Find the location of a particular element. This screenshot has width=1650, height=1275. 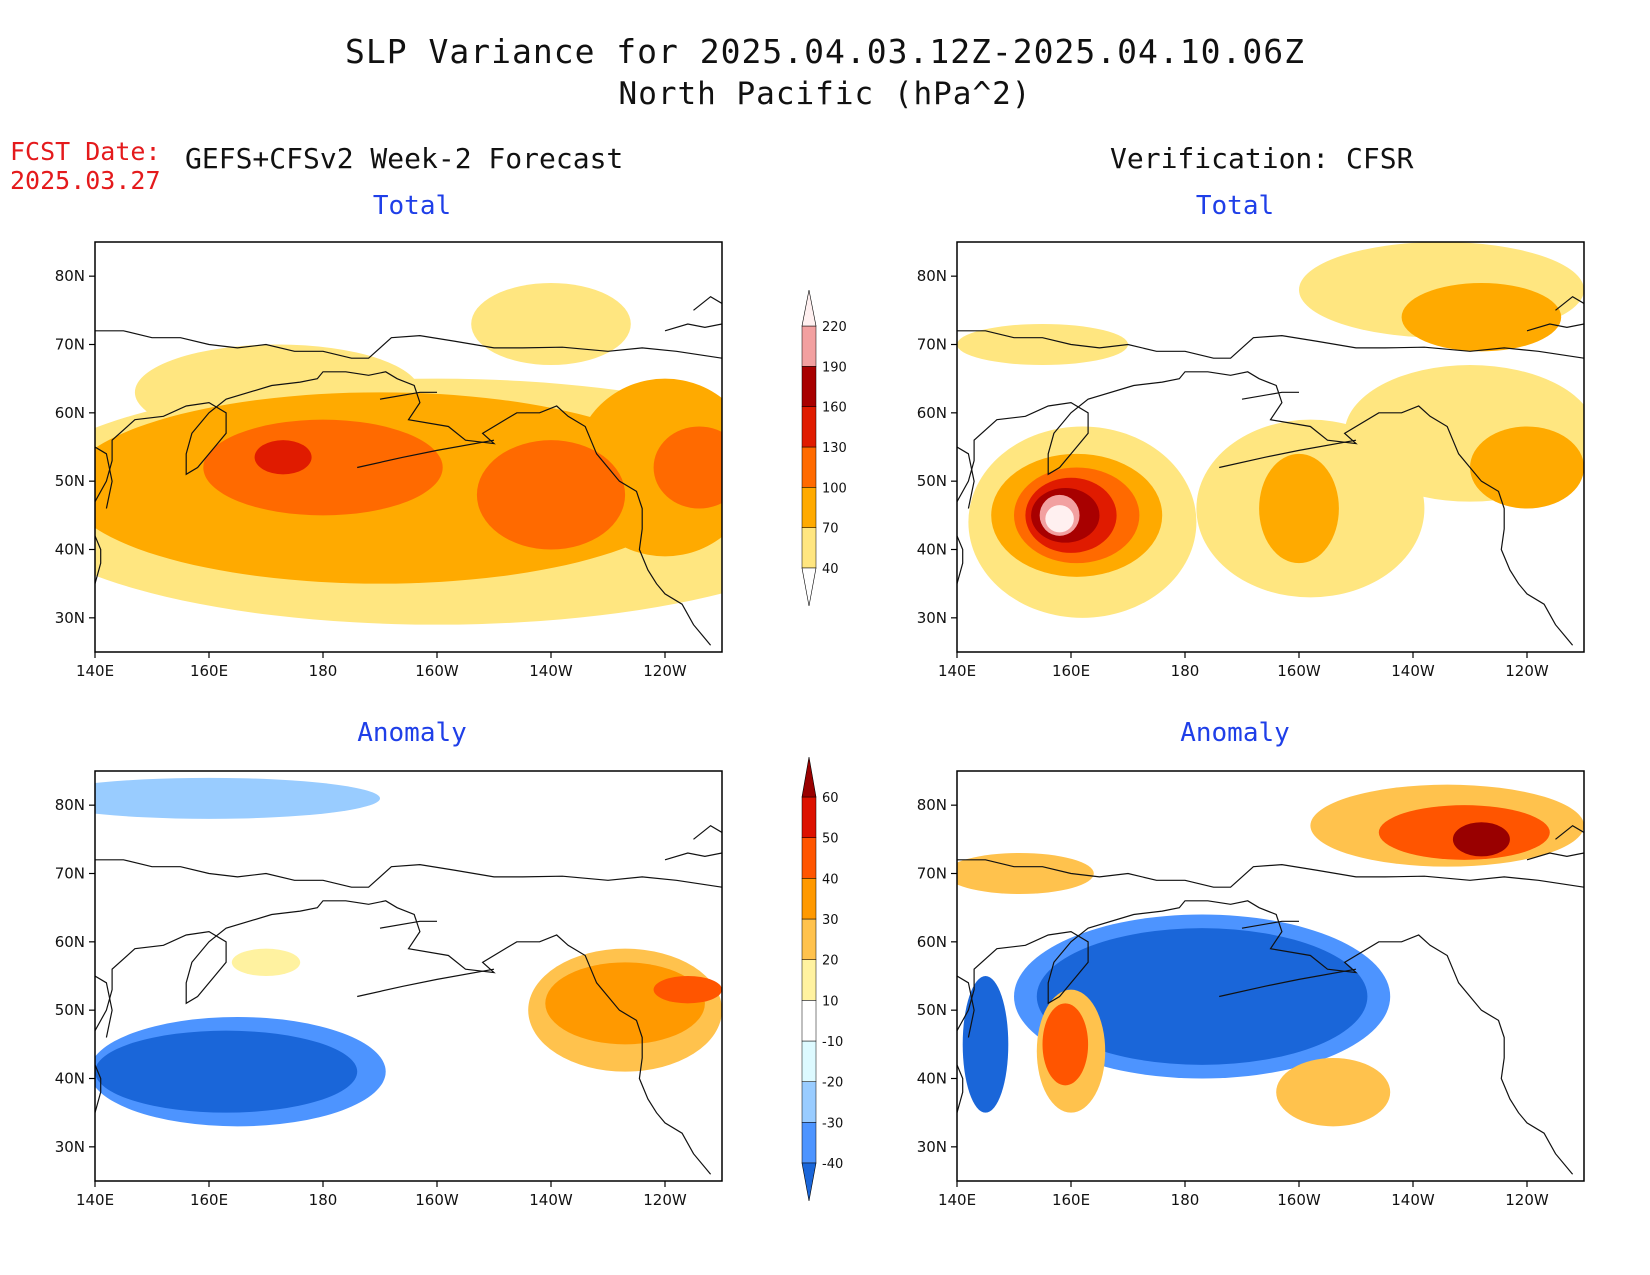

fc-total-lat-label: 80N is located at coordinates (70, 276).